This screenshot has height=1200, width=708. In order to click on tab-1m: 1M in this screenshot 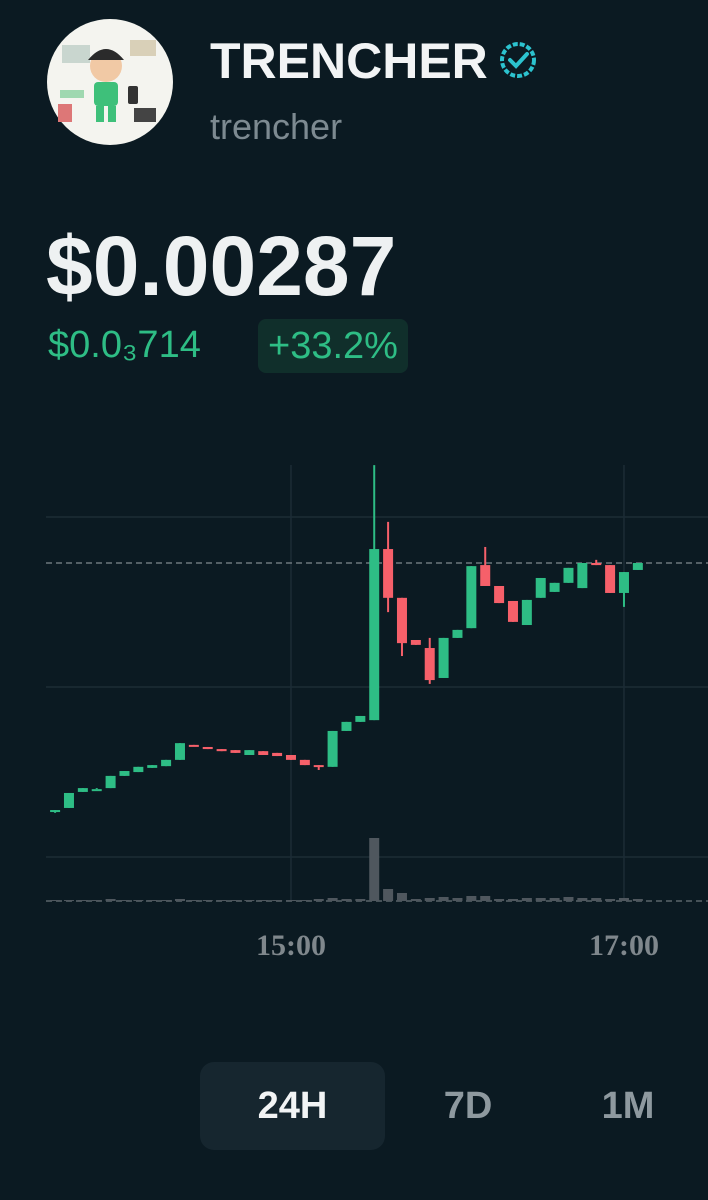, I will do `click(628, 1106)`.